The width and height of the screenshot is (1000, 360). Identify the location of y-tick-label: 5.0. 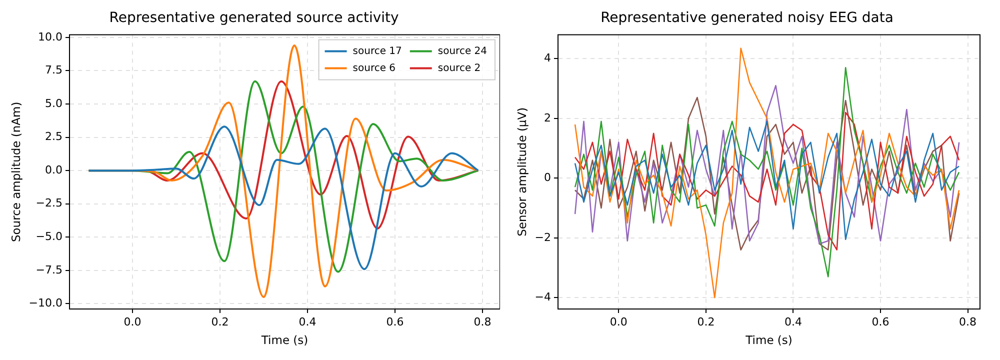
(54, 103).